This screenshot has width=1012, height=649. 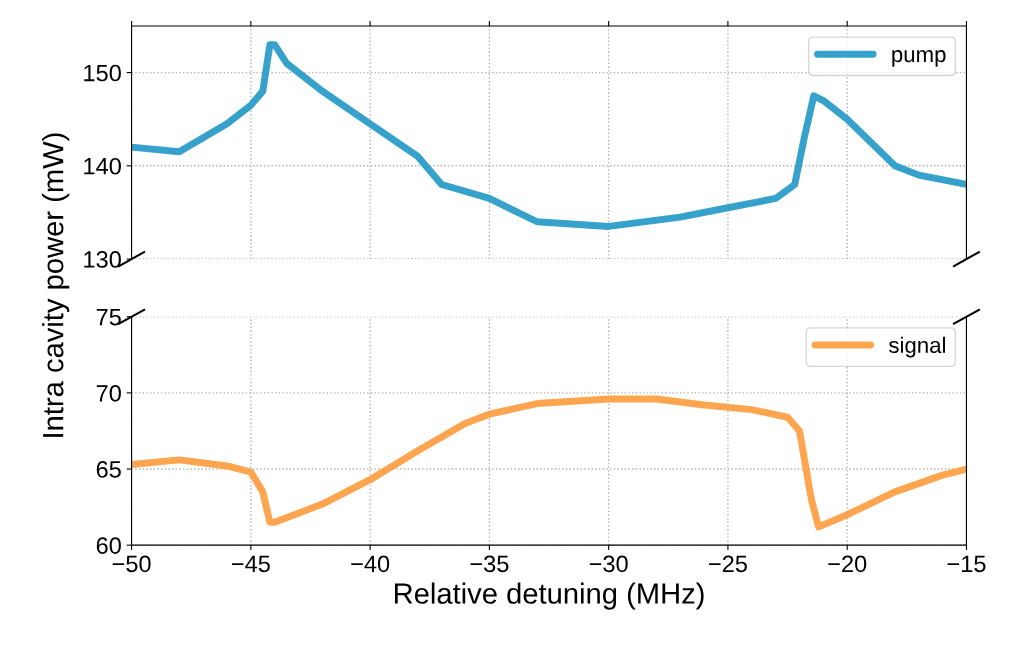 I want to click on x-axis-title: Relative detuning (MHz), so click(x=549, y=596).